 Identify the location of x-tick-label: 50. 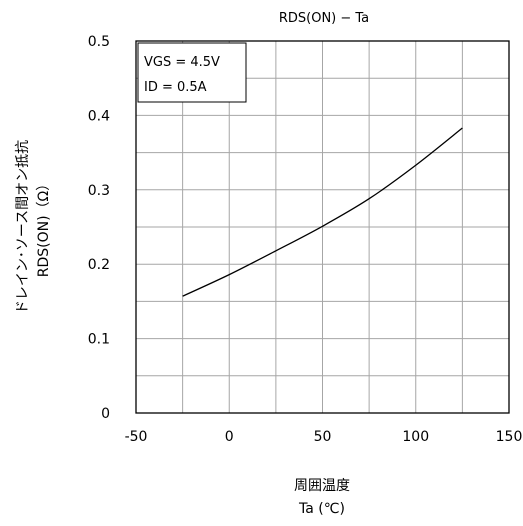
(323, 437).